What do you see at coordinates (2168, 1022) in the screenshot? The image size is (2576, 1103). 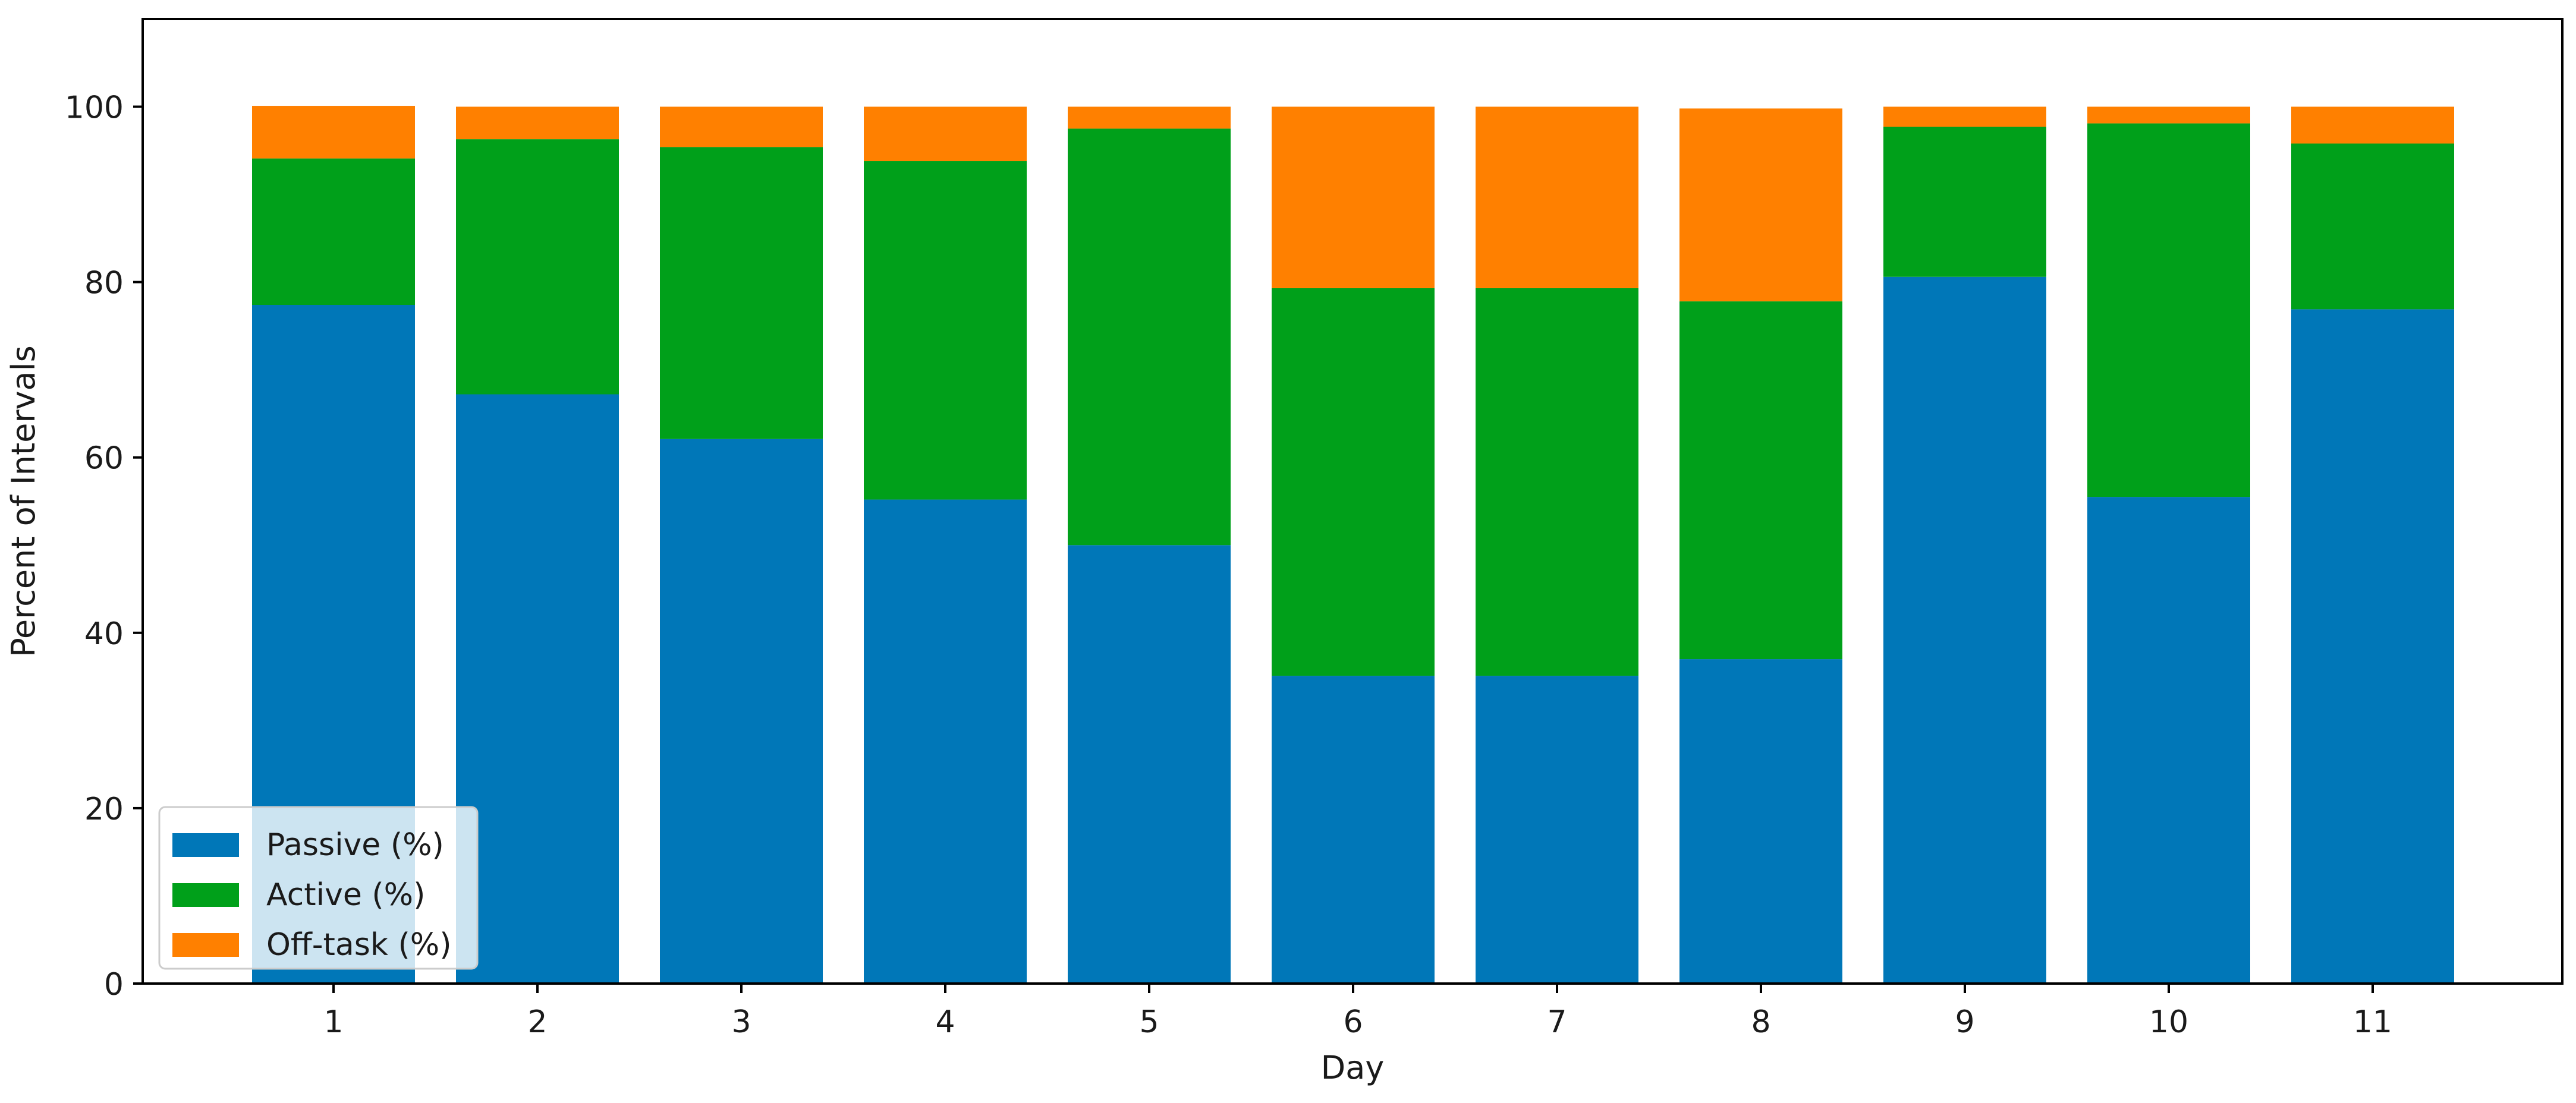 I see `x-tick-label: 10` at bounding box center [2168, 1022].